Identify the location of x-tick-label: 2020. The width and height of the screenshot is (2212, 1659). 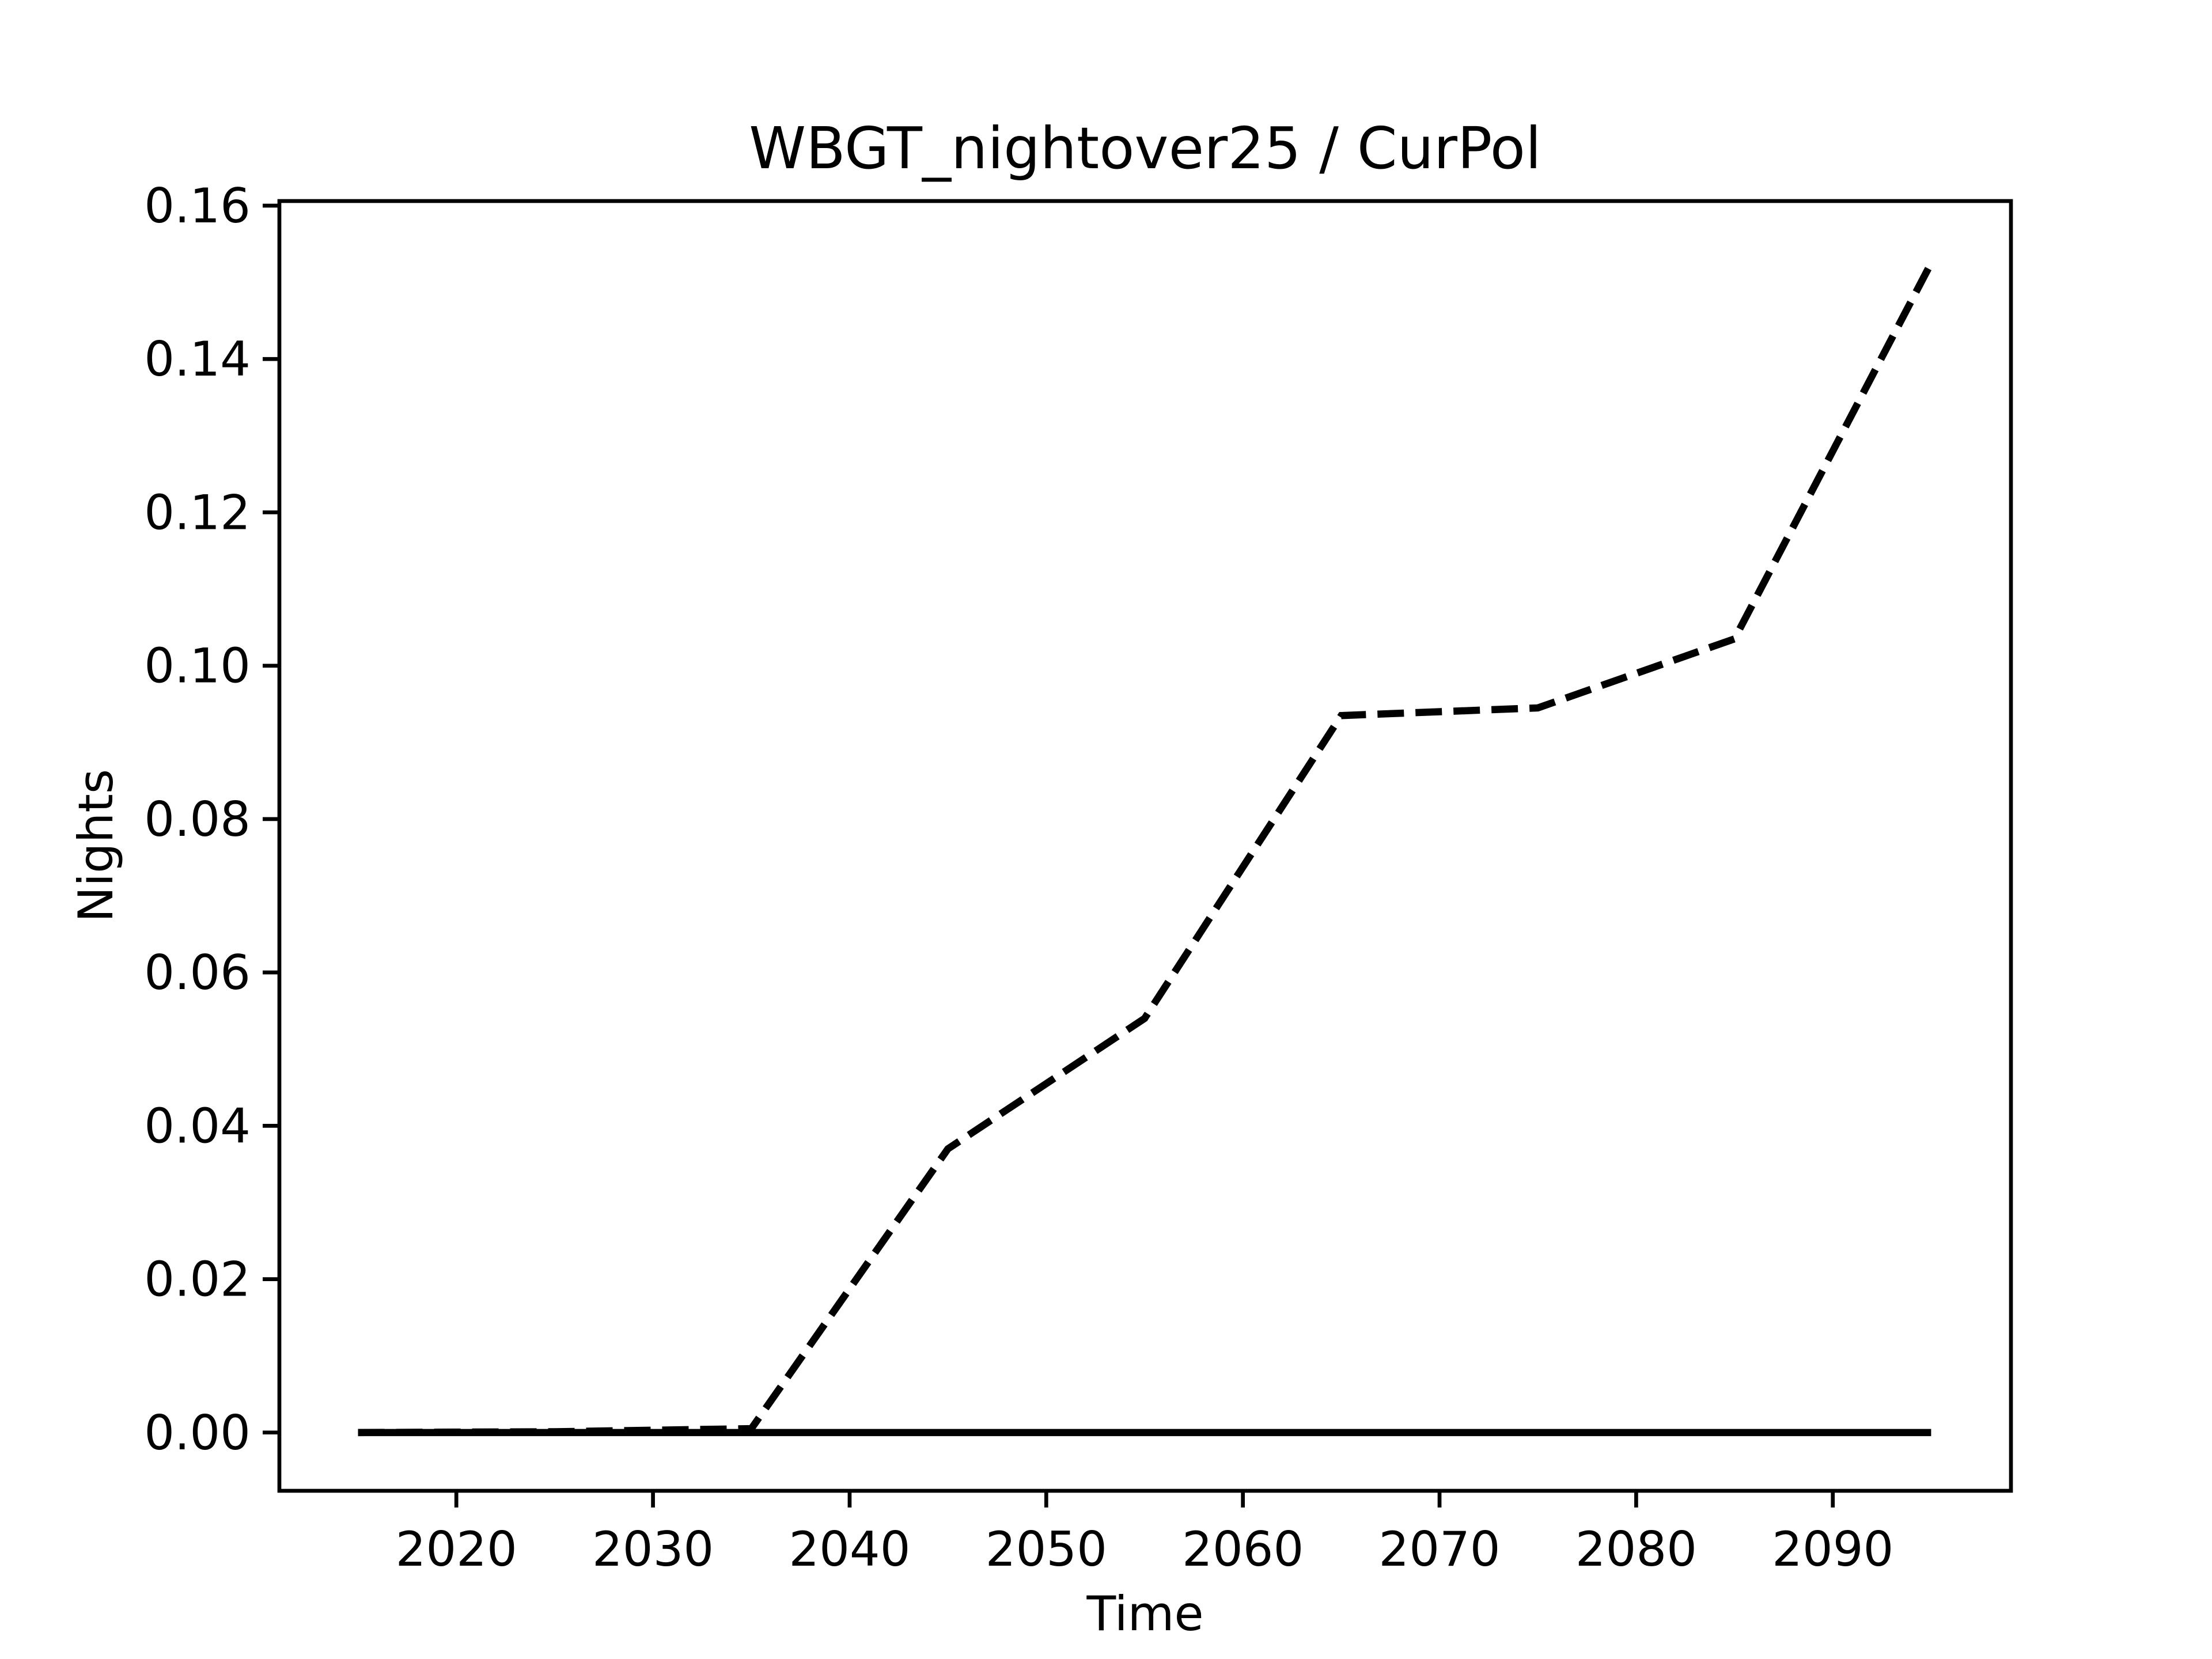
(456, 1549).